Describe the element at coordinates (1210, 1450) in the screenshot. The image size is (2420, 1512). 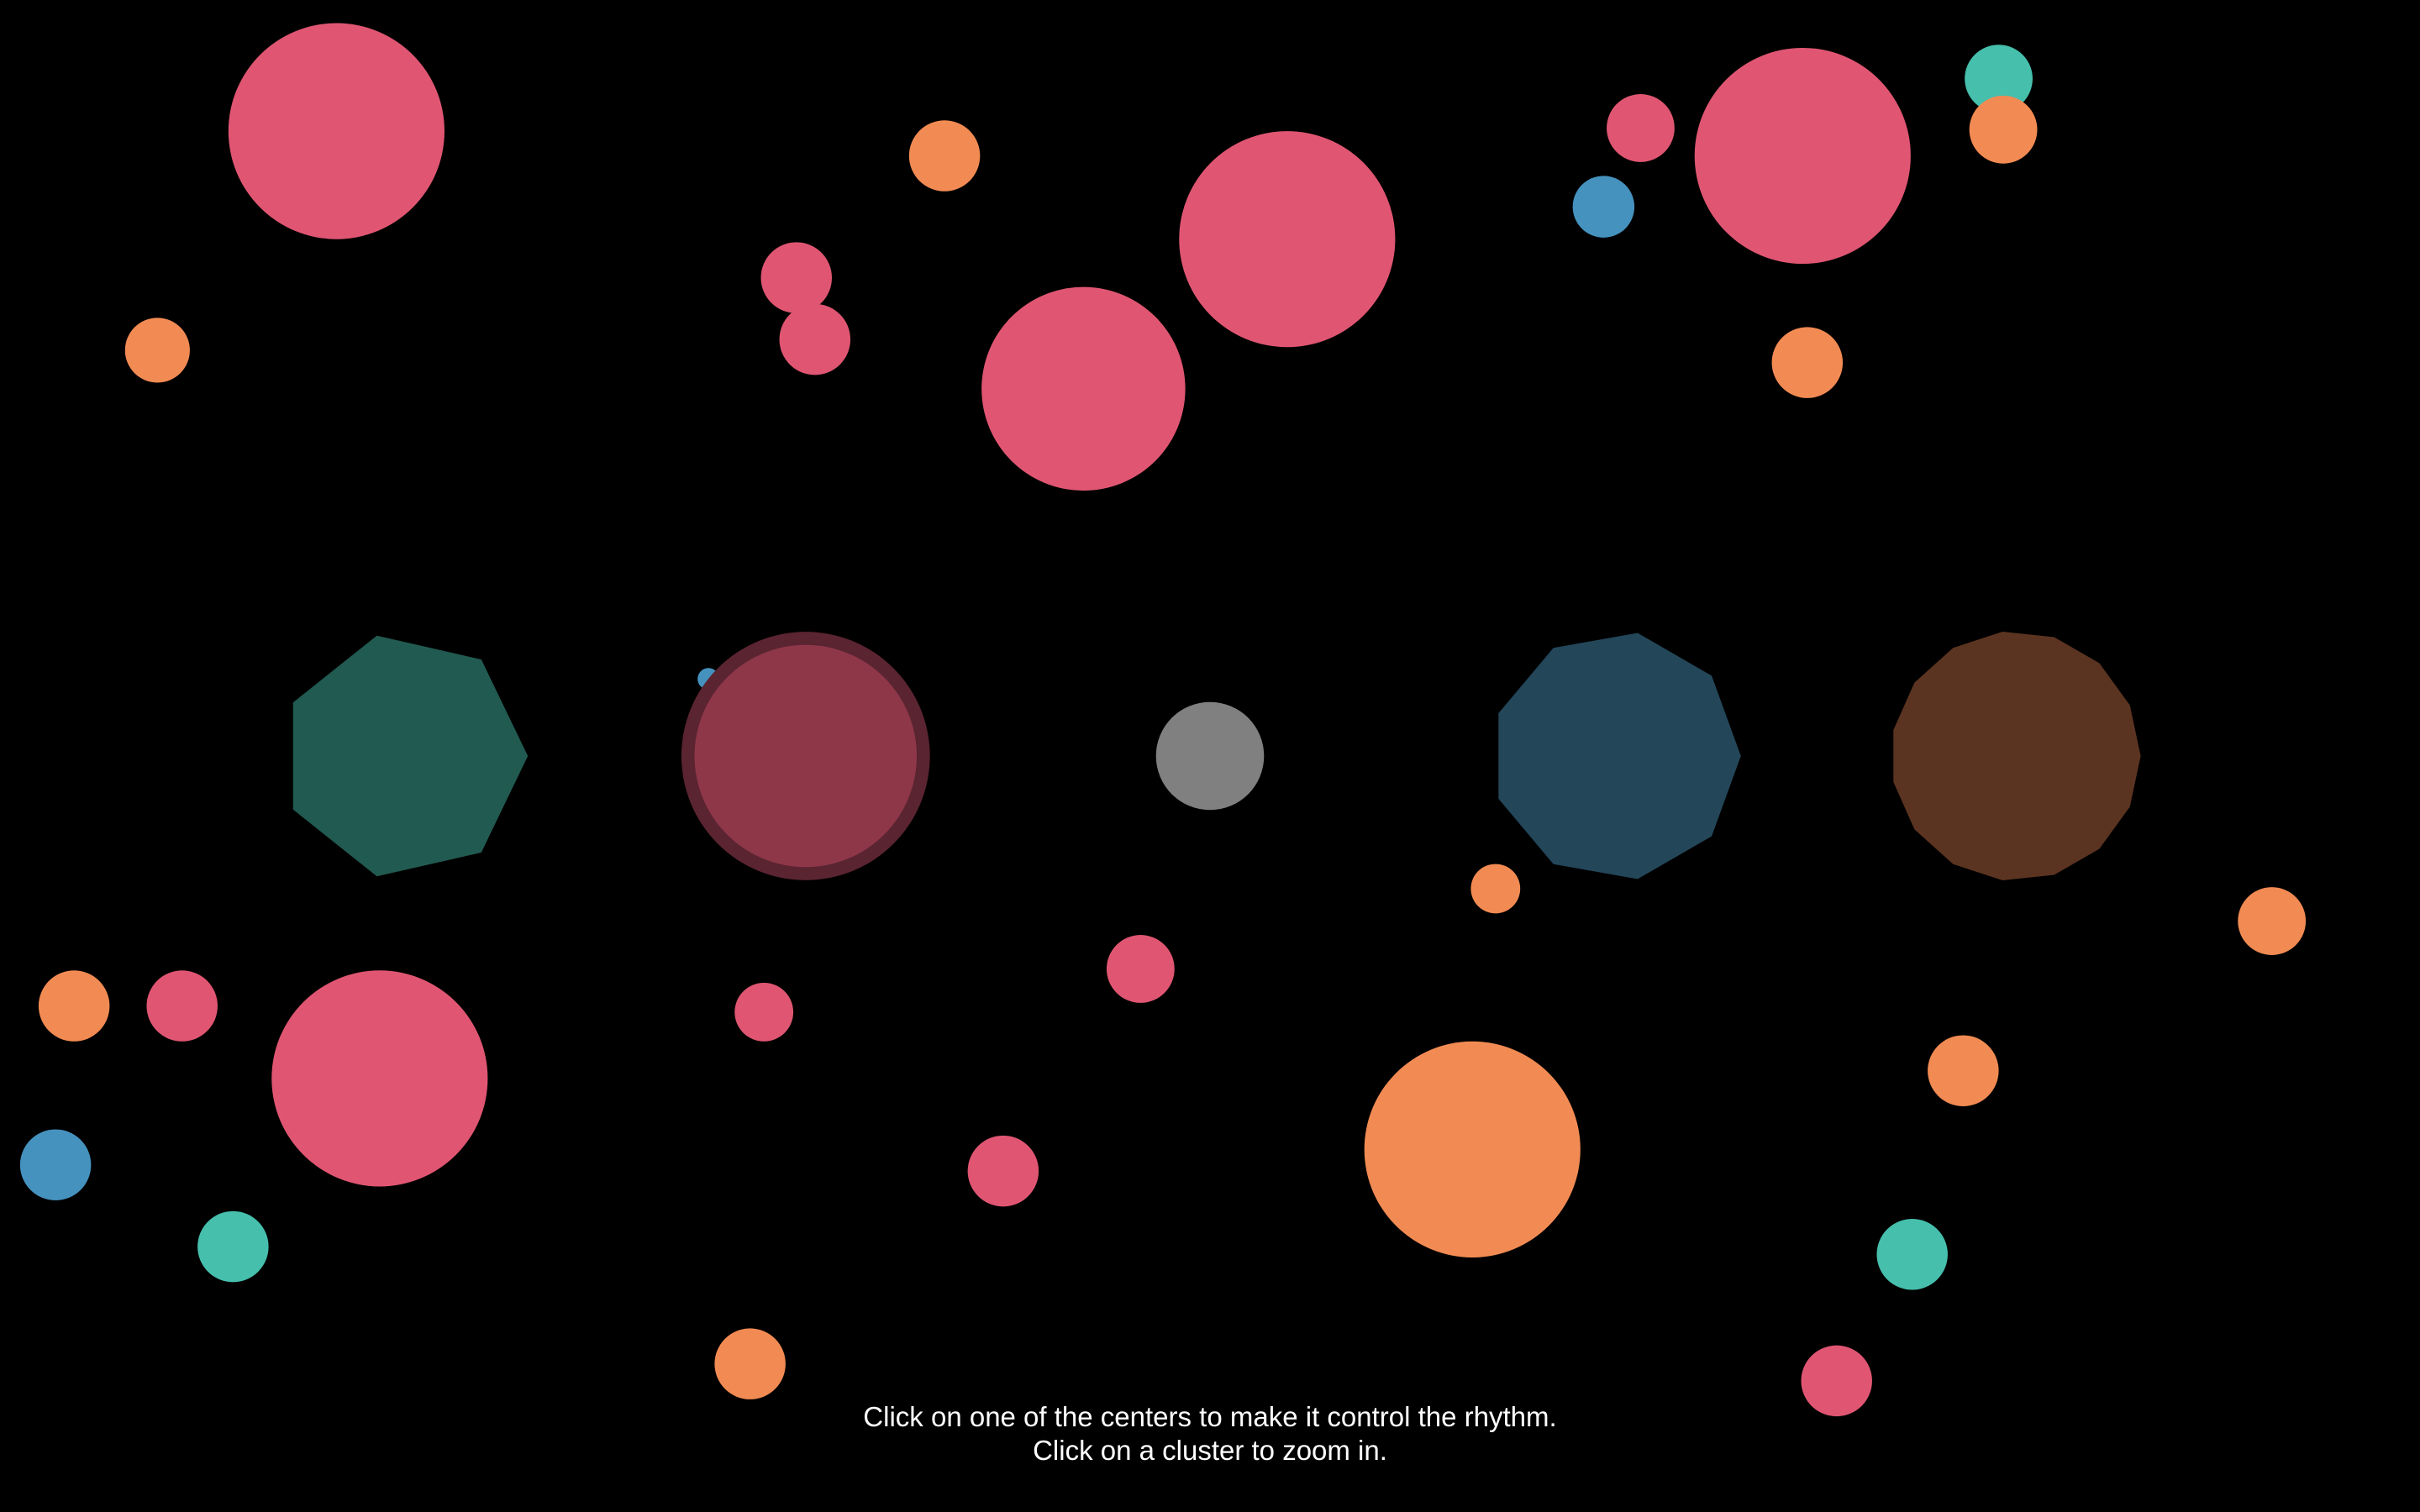
I see `instruction-text-zoom: Click on a cluster to zoom in.` at that location.